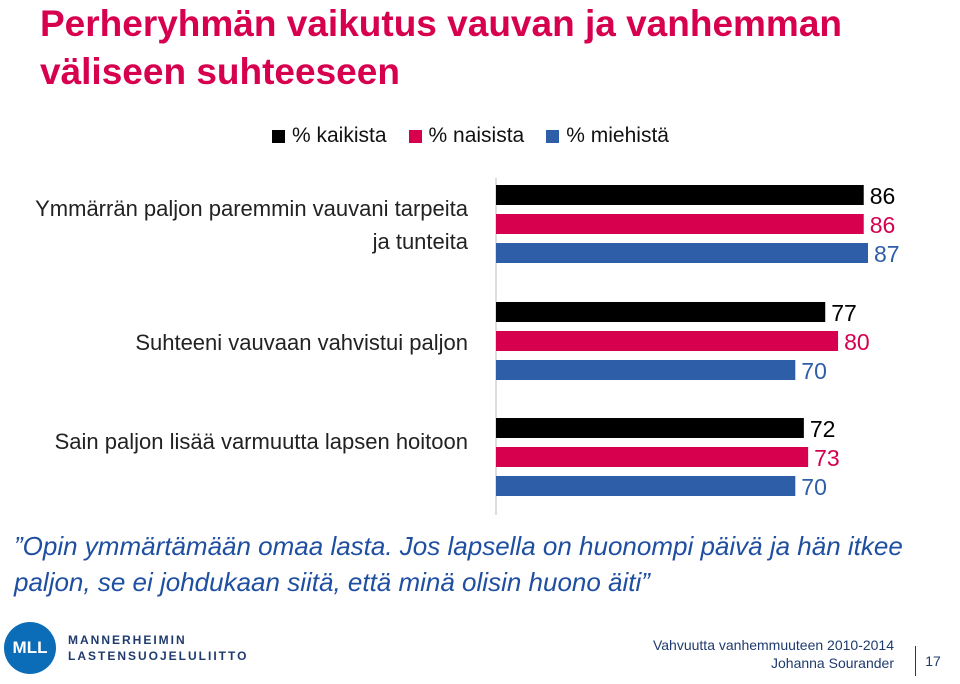 This screenshot has height=684, width=960. What do you see at coordinates (827, 458) in the screenshot?
I see `value-label-3-series-2: 73` at bounding box center [827, 458].